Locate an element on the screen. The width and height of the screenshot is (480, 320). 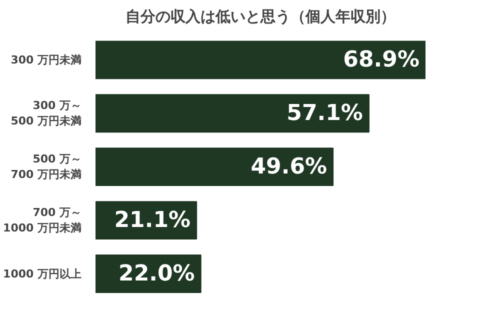
data-label: 22.0% is located at coordinates (156, 273).